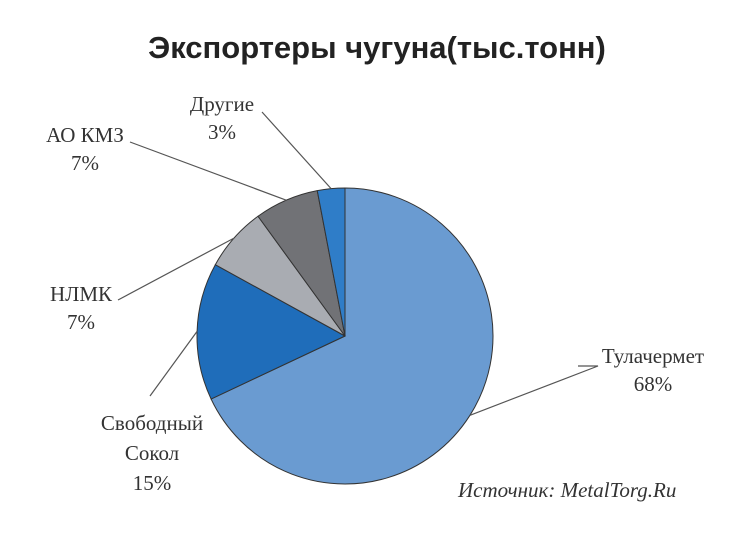  What do you see at coordinates (81, 308) in the screenshot?
I see `slice-label-nlmk: НЛМК 7%` at bounding box center [81, 308].